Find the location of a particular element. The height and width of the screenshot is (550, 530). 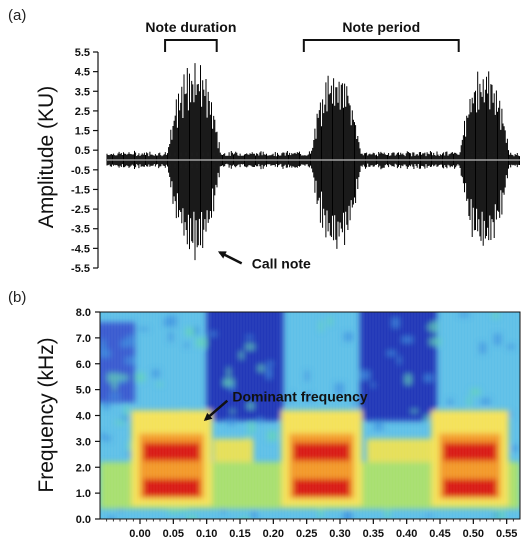

time-tick-label: 0.05 is located at coordinates (173, 534).